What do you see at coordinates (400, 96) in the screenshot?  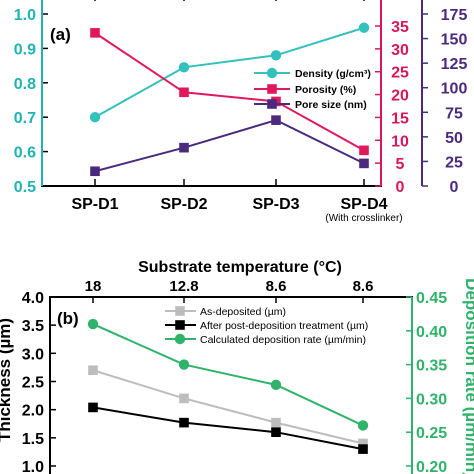 I see `panel-a-right1-tick-label: 20` at bounding box center [400, 96].